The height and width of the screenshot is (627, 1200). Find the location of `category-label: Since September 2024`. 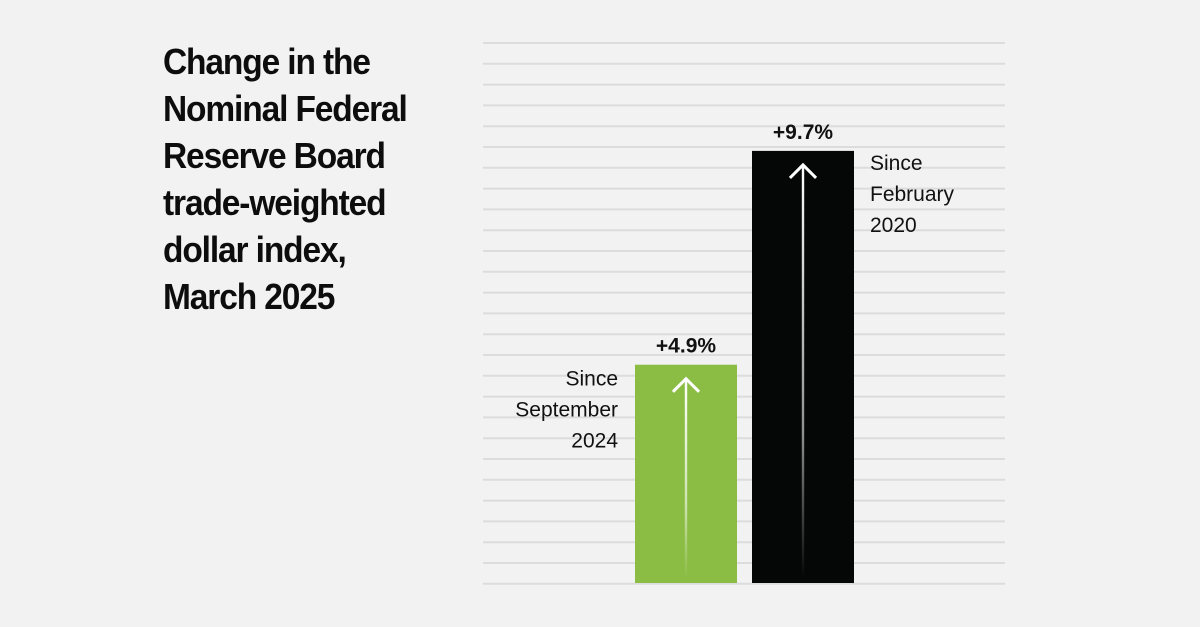

category-label: Since September 2024 is located at coordinates (566, 410).